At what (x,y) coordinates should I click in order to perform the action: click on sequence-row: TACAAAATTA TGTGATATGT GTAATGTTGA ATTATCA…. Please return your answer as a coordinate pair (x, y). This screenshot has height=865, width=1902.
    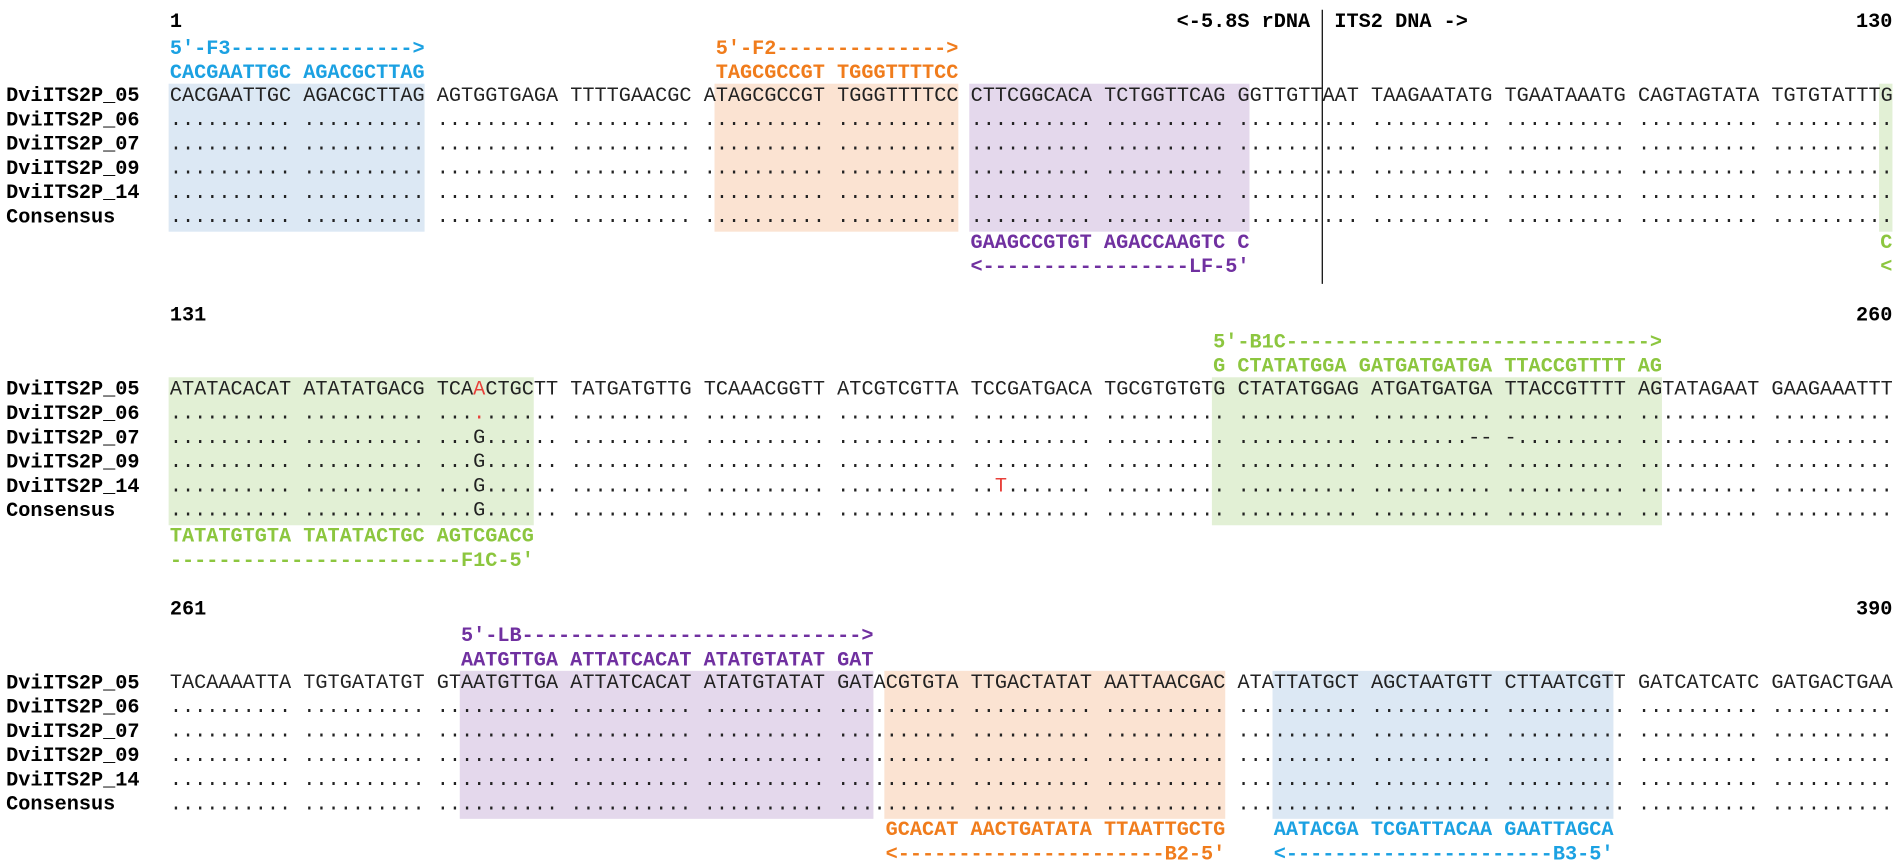
    Looking at the image, I should click on (1032, 683).